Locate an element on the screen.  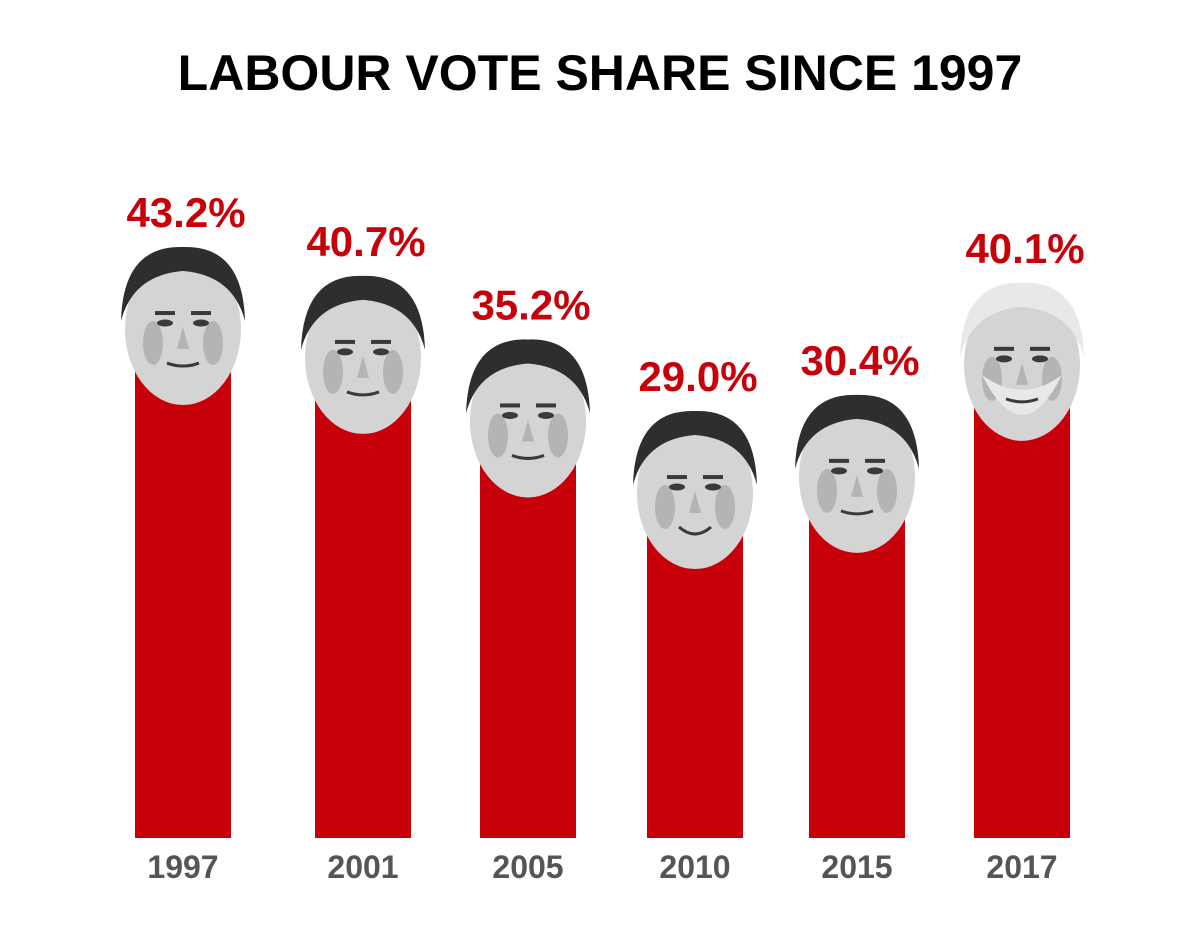
category-label-2010: 2010 is located at coordinates (694, 867).